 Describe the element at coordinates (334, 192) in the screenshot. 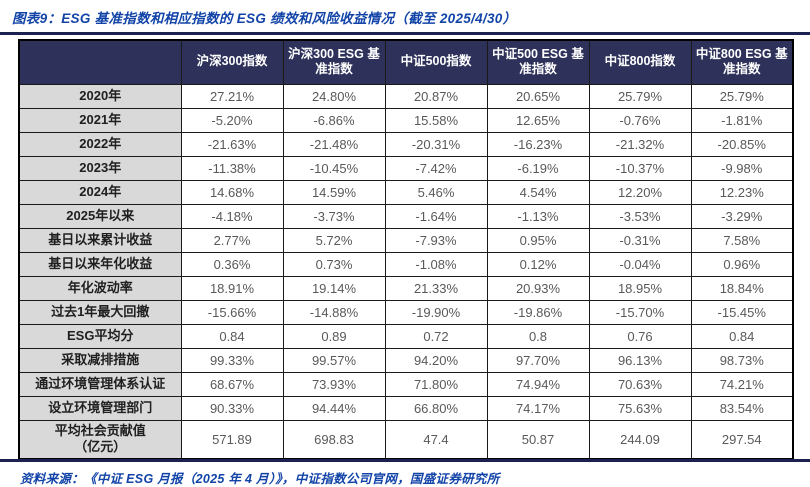

I see `cell-value: 14.59%` at that location.